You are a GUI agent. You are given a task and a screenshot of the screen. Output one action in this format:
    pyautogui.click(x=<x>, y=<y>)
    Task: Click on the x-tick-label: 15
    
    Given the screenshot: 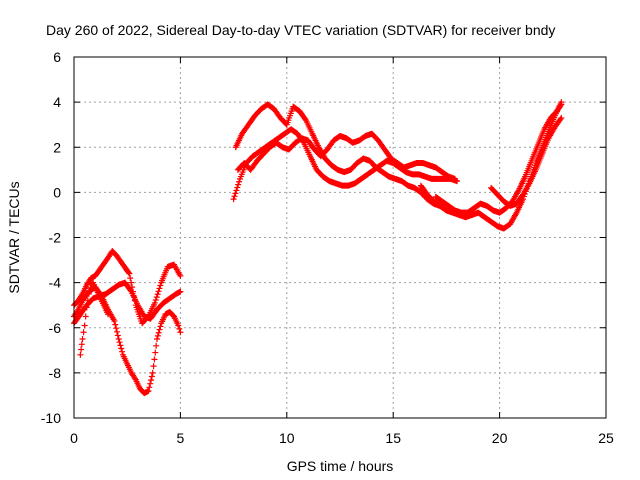 What is the action you would take?
    pyautogui.click(x=393, y=438)
    